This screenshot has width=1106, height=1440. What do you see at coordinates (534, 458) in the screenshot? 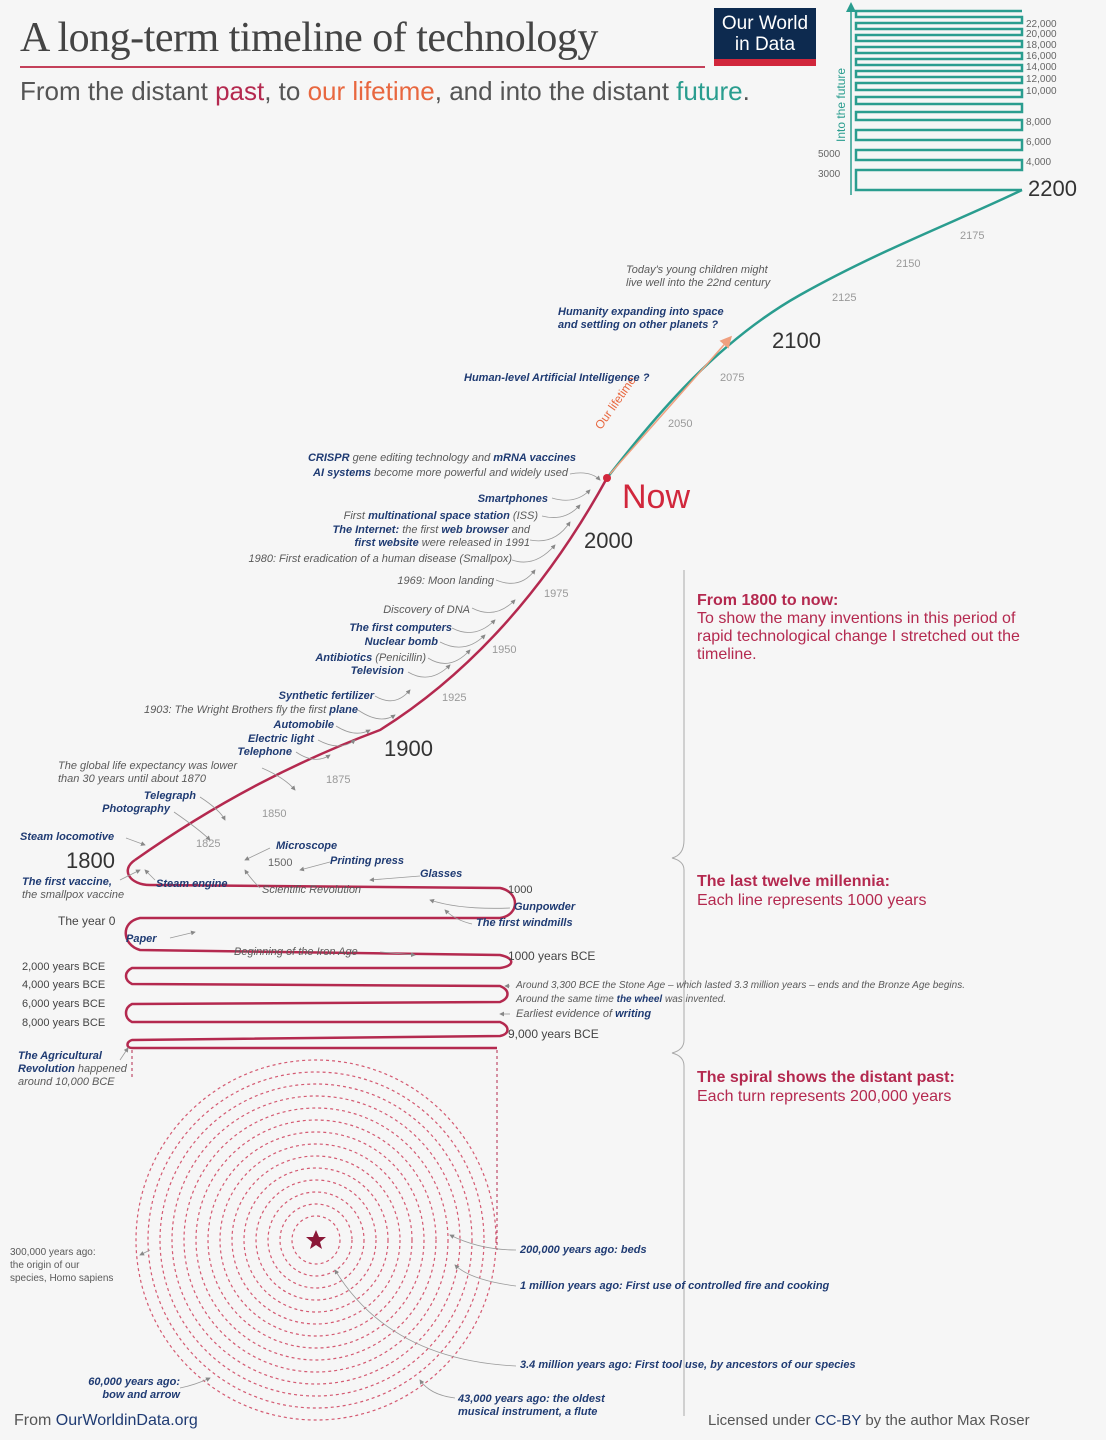
I see `bold: mRNA vaccines` at bounding box center [534, 458].